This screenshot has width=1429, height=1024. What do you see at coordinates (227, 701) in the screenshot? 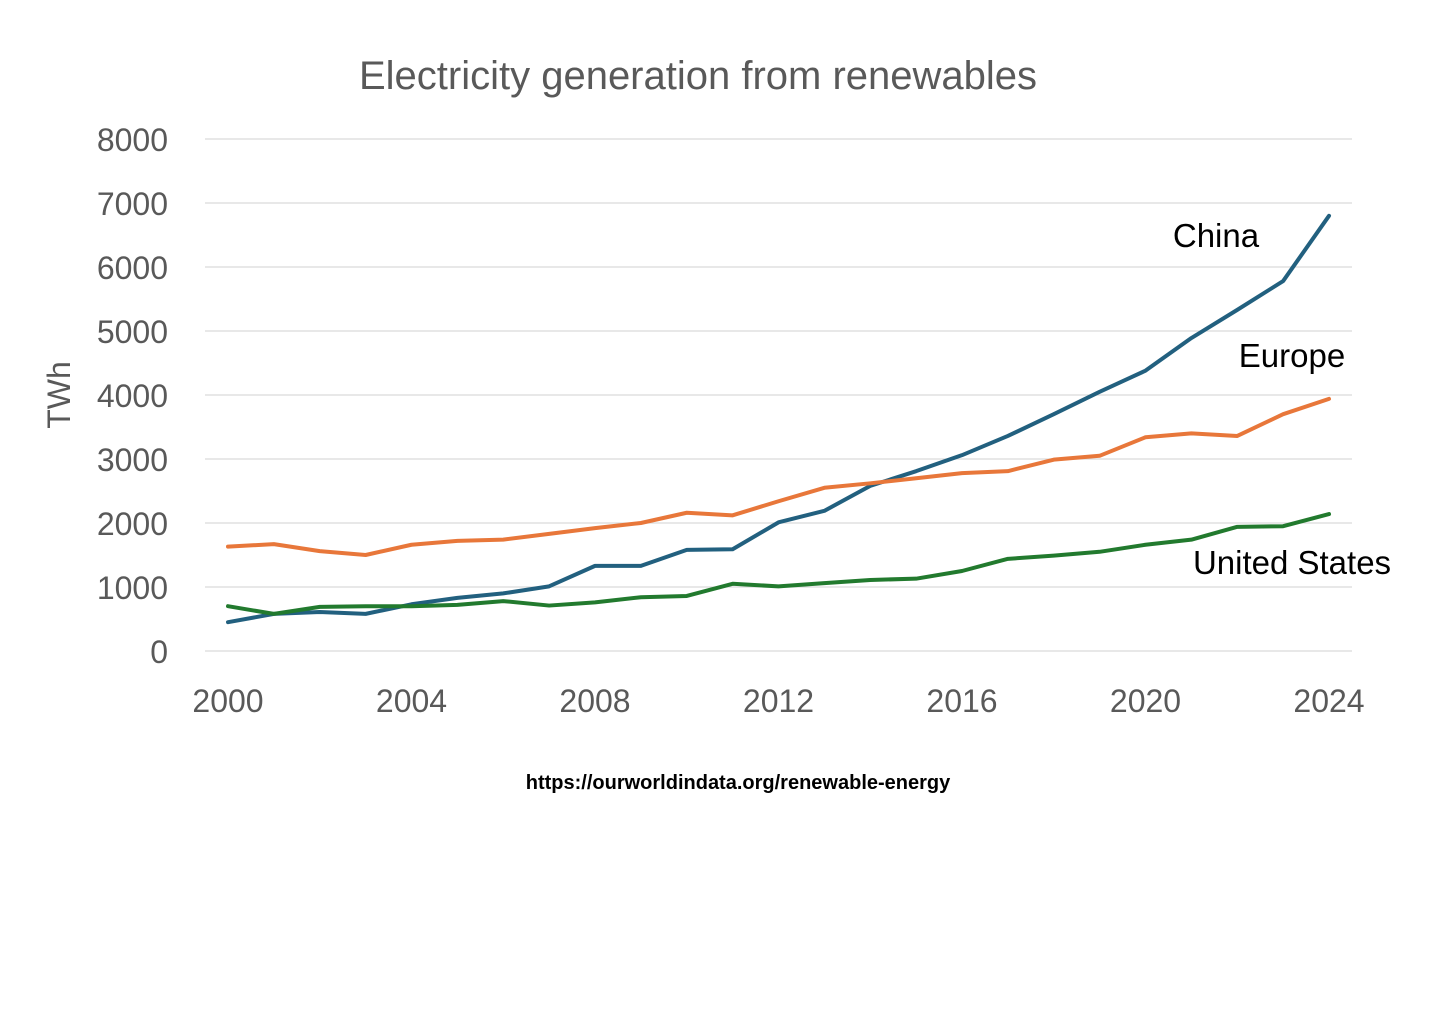
I see `x-tick-label: 2000` at bounding box center [227, 701].